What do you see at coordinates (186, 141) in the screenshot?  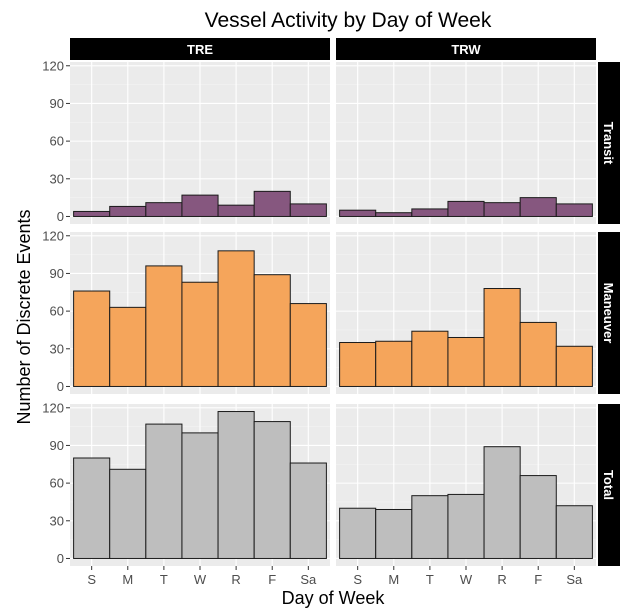 I see `panel-tre-transit: 0 30 60 90 120` at bounding box center [186, 141].